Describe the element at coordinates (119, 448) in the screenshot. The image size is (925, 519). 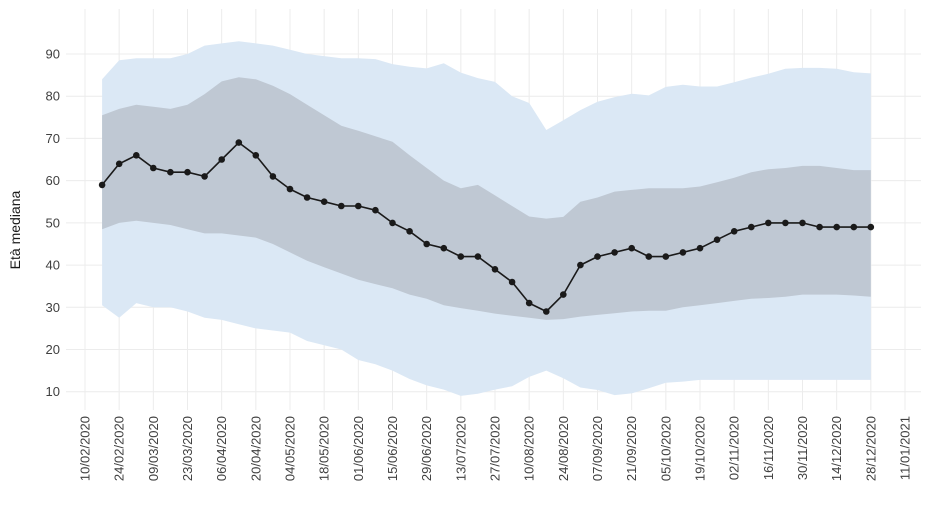
I see `x-tick-label: 24/02/2020` at that location.